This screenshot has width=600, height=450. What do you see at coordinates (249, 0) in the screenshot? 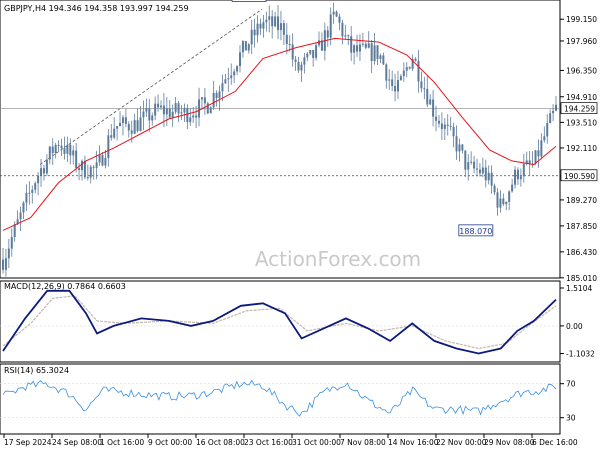
I see `price-annotation-label: 199.790` at bounding box center [249, 0].